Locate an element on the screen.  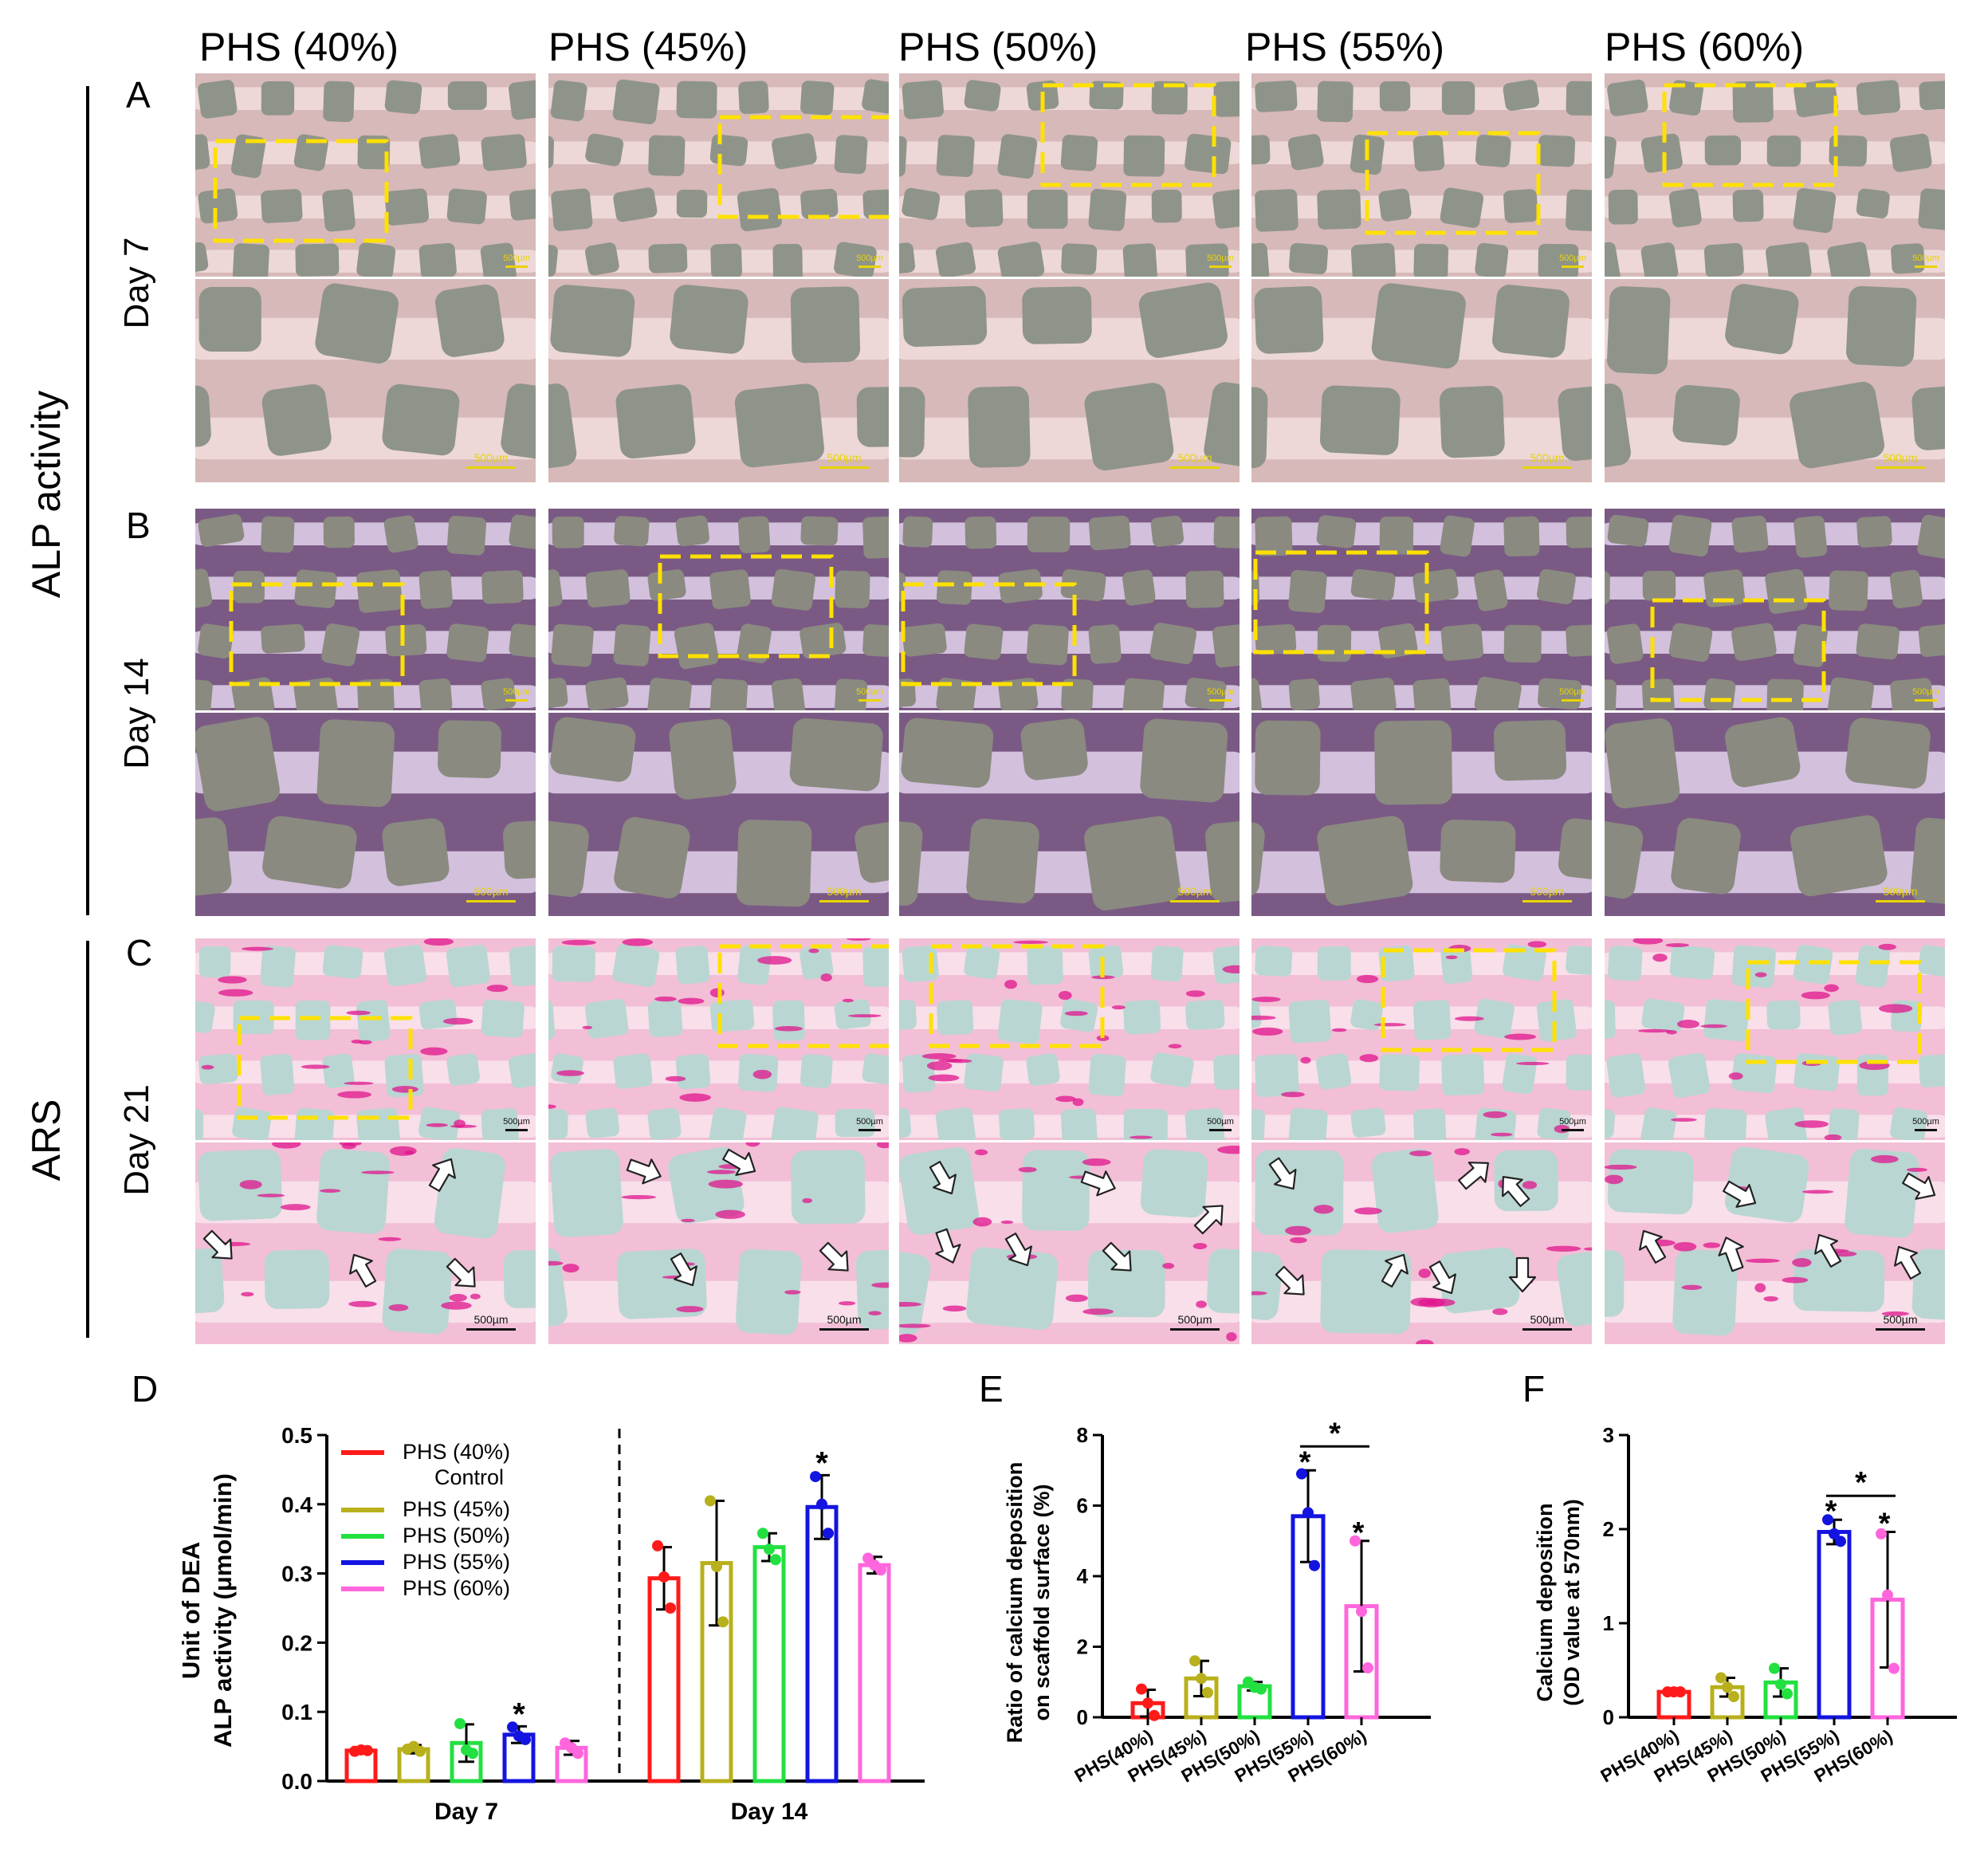
micrograph-ars-overview-1: 500µm is located at coordinates (365, 1039).